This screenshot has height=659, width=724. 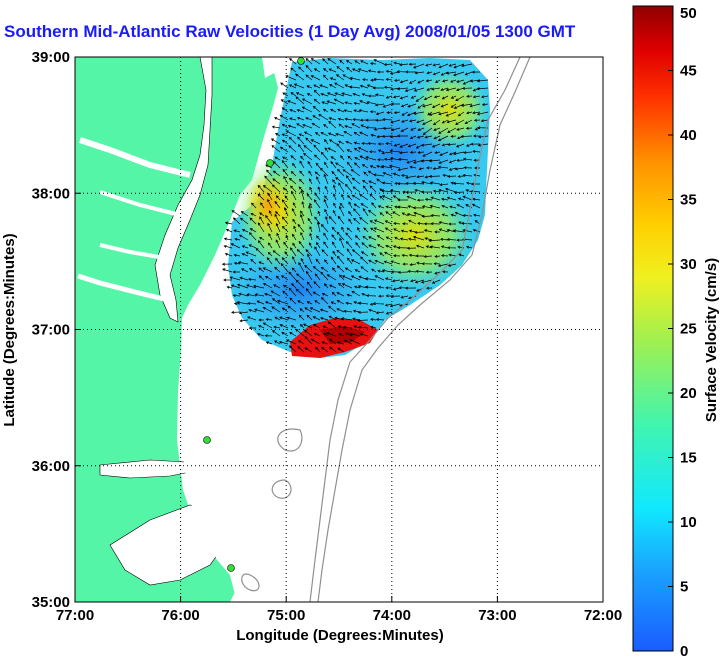 What do you see at coordinates (270, 67) in the screenshot?
I see `delaware-bay` at bounding box center [270, 67].